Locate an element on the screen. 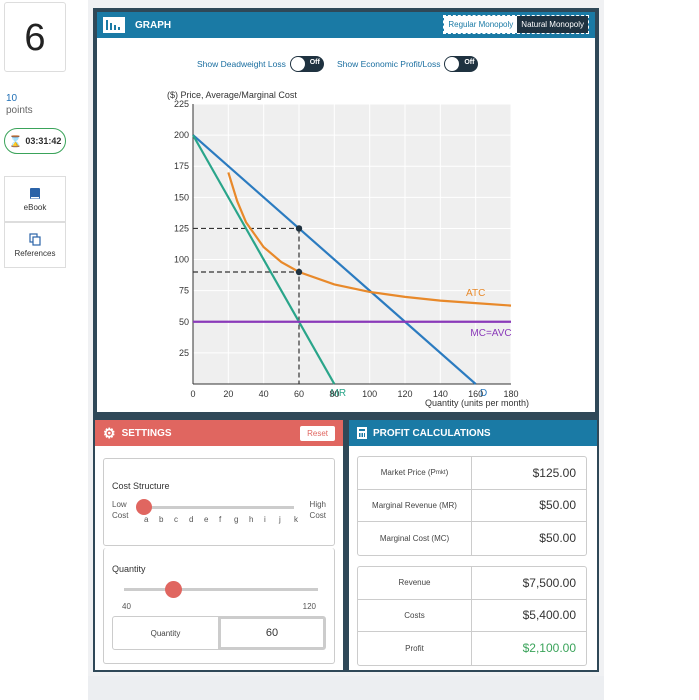 This screenshot has width=699, height=700. profit-loss-label: Show Economic Profit/Loss is located at coordinates (389, 64).